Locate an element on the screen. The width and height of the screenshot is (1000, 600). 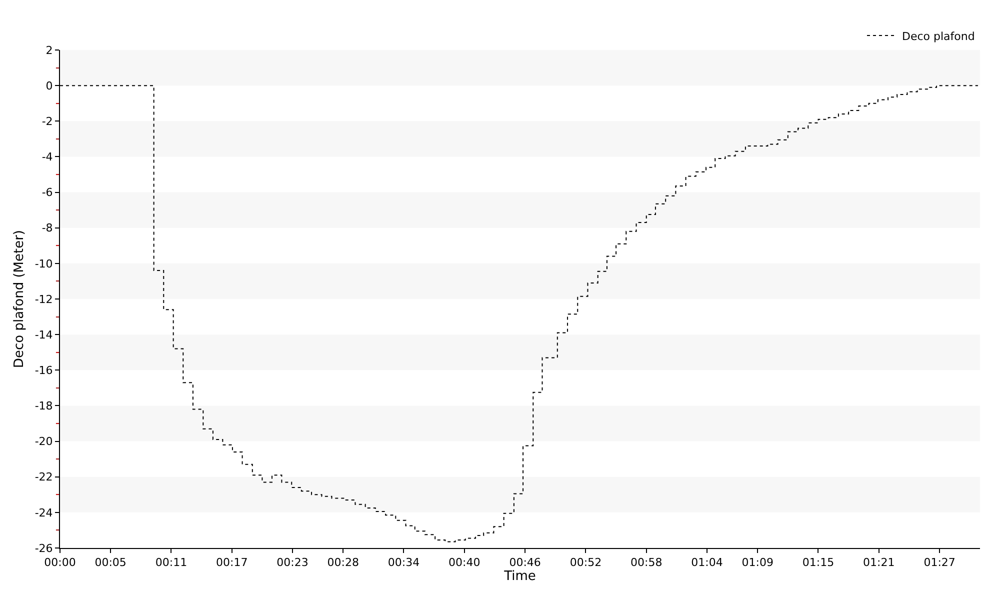
x-tick-label: 00:23 is located at coordinates (292, 563).